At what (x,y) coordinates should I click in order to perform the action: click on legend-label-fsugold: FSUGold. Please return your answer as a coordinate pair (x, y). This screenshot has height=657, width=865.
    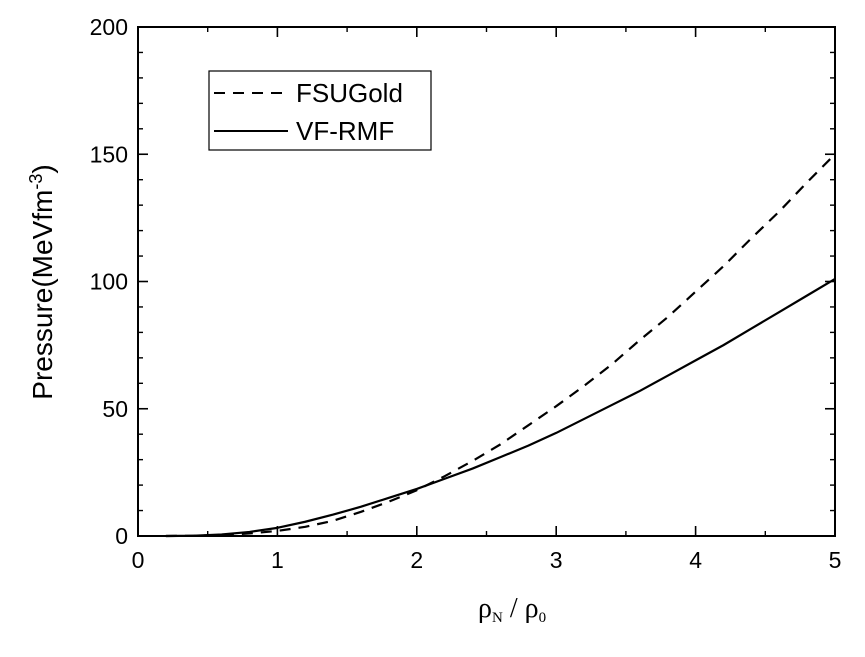
    Looking at the image, I should click on (349, 93).